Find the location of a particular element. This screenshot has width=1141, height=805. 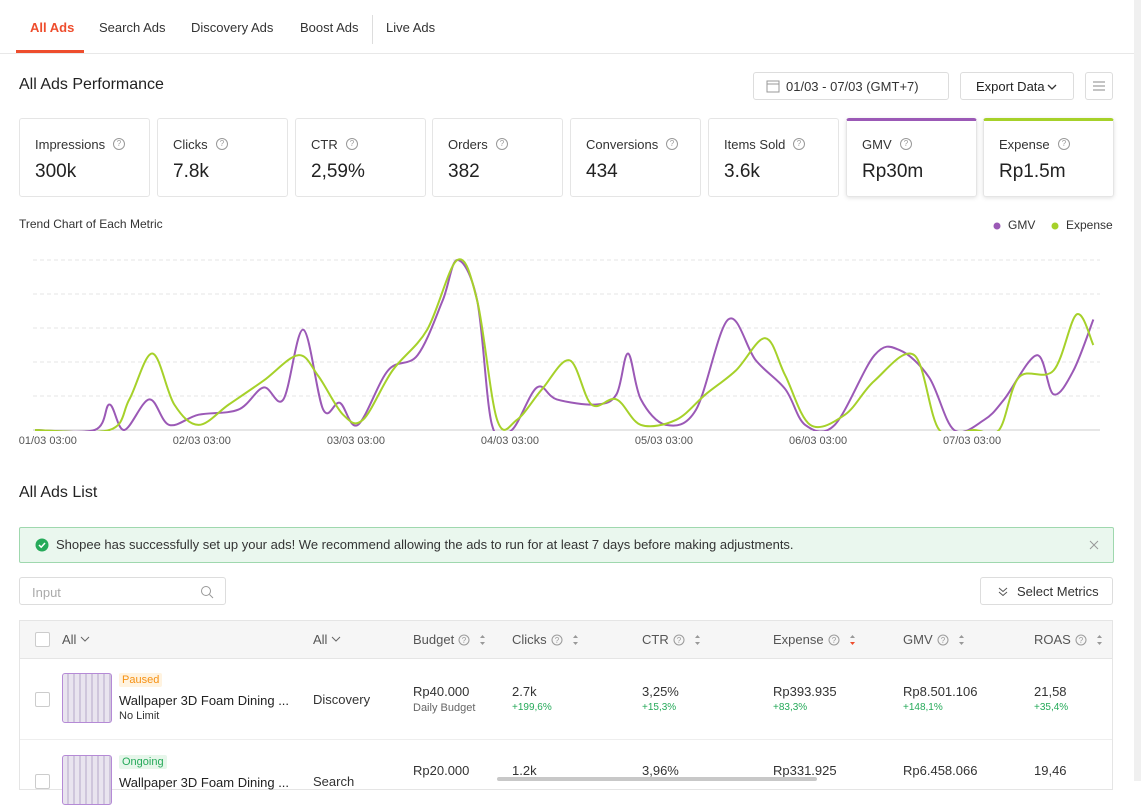

cell-roas-change: +35,4% is located at coordinates (1051, 707).